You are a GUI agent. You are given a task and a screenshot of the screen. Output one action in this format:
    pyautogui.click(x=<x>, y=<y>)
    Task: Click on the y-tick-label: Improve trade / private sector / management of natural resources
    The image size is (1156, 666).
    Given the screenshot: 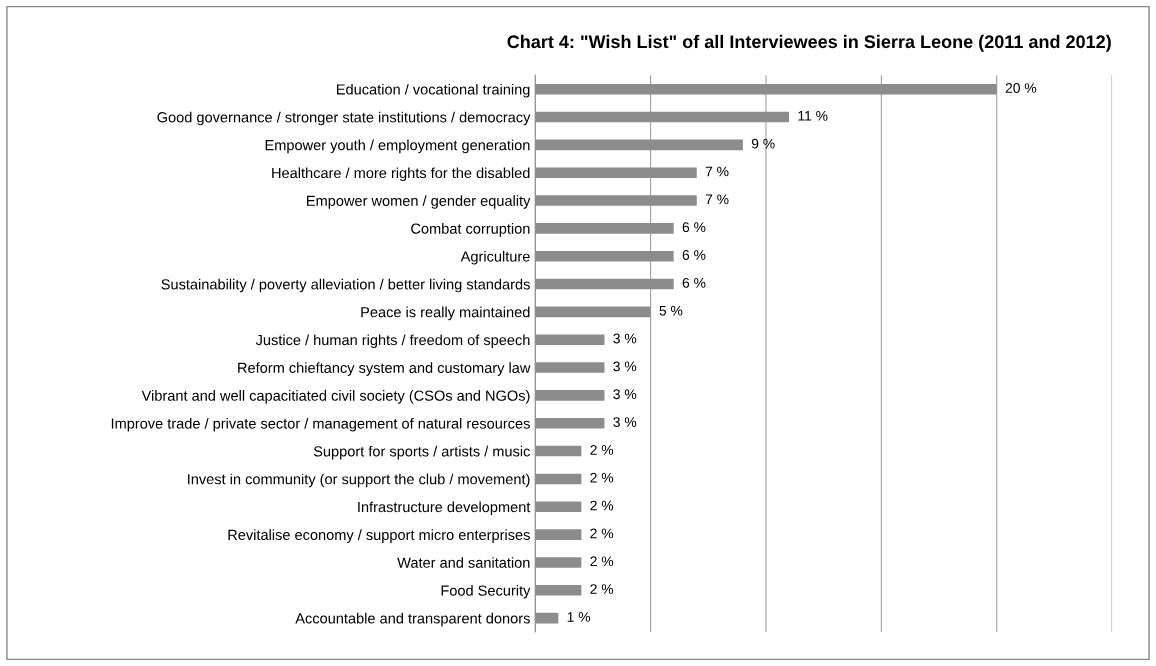 What is the action you would take?
    pyautogui.click(x=320, y=424)
    